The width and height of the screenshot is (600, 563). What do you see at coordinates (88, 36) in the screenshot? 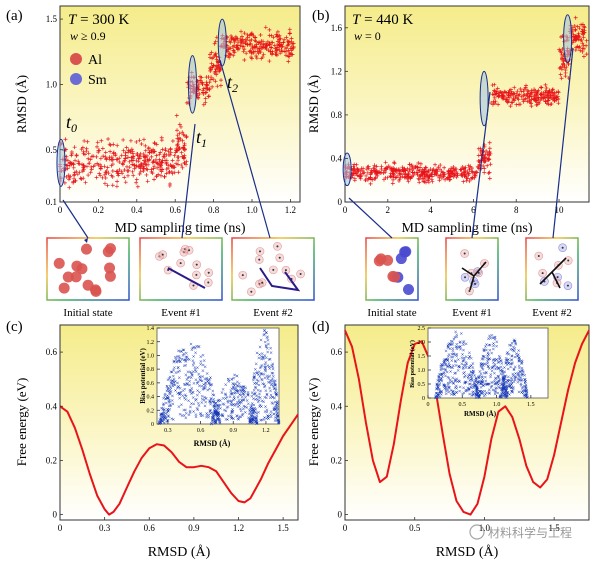
I see `panel-a-bias-weight: w ≥ 0.9` at bounding box center [88, 36].